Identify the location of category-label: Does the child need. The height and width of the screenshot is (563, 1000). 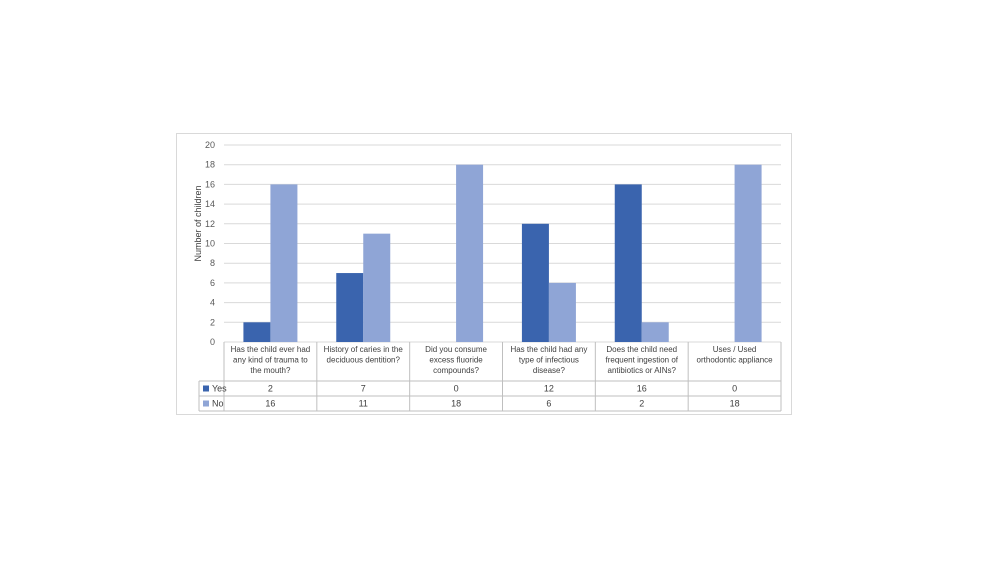
(641, 349).